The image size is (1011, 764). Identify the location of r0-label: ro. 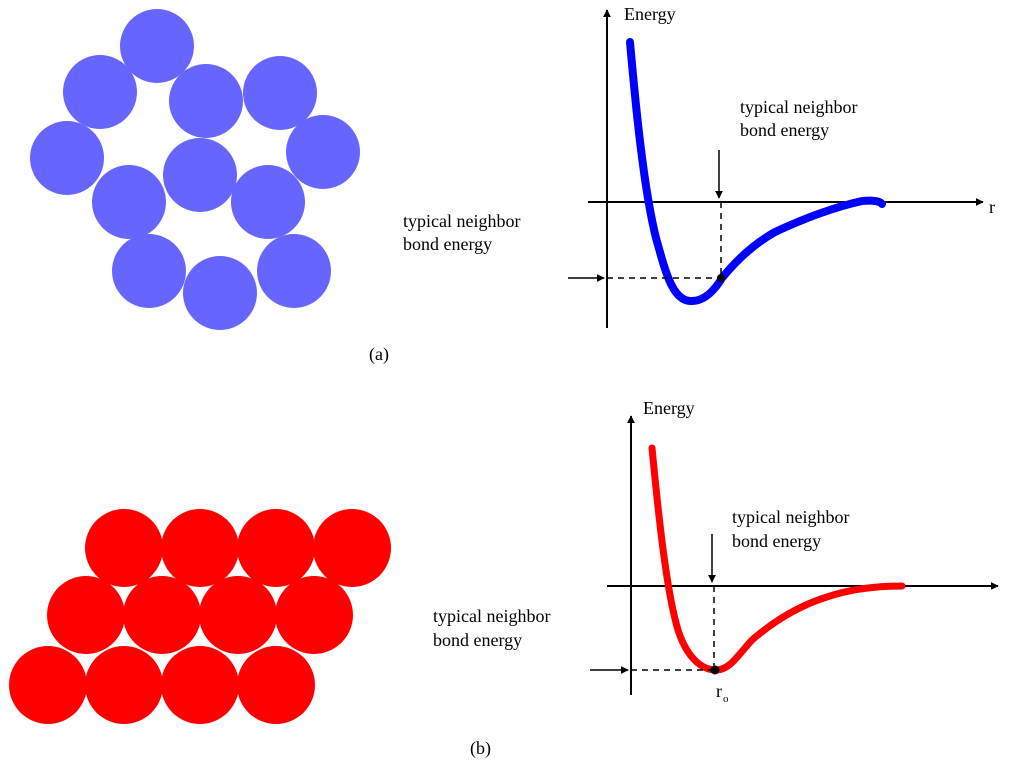
(722, 693).